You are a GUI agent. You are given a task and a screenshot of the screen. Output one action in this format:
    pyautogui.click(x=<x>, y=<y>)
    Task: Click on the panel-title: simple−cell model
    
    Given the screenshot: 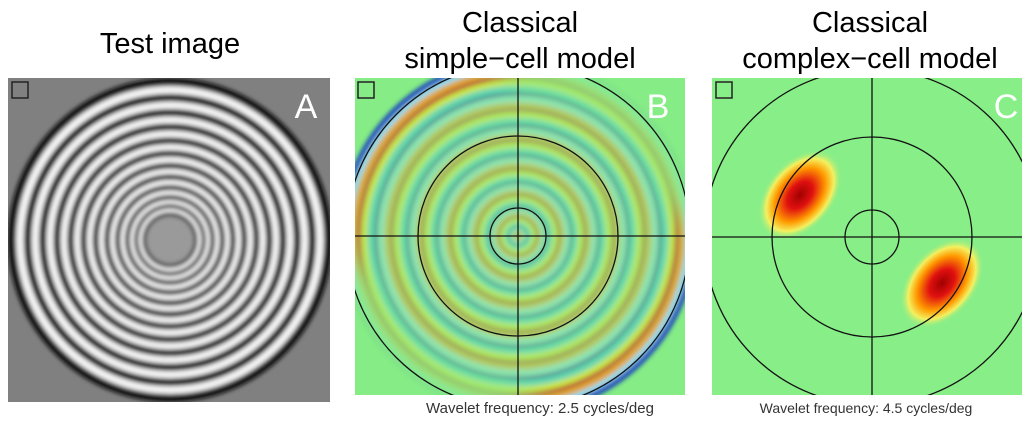 What is the action you would take?
    pyautogui.click(x=519, y=59)
    